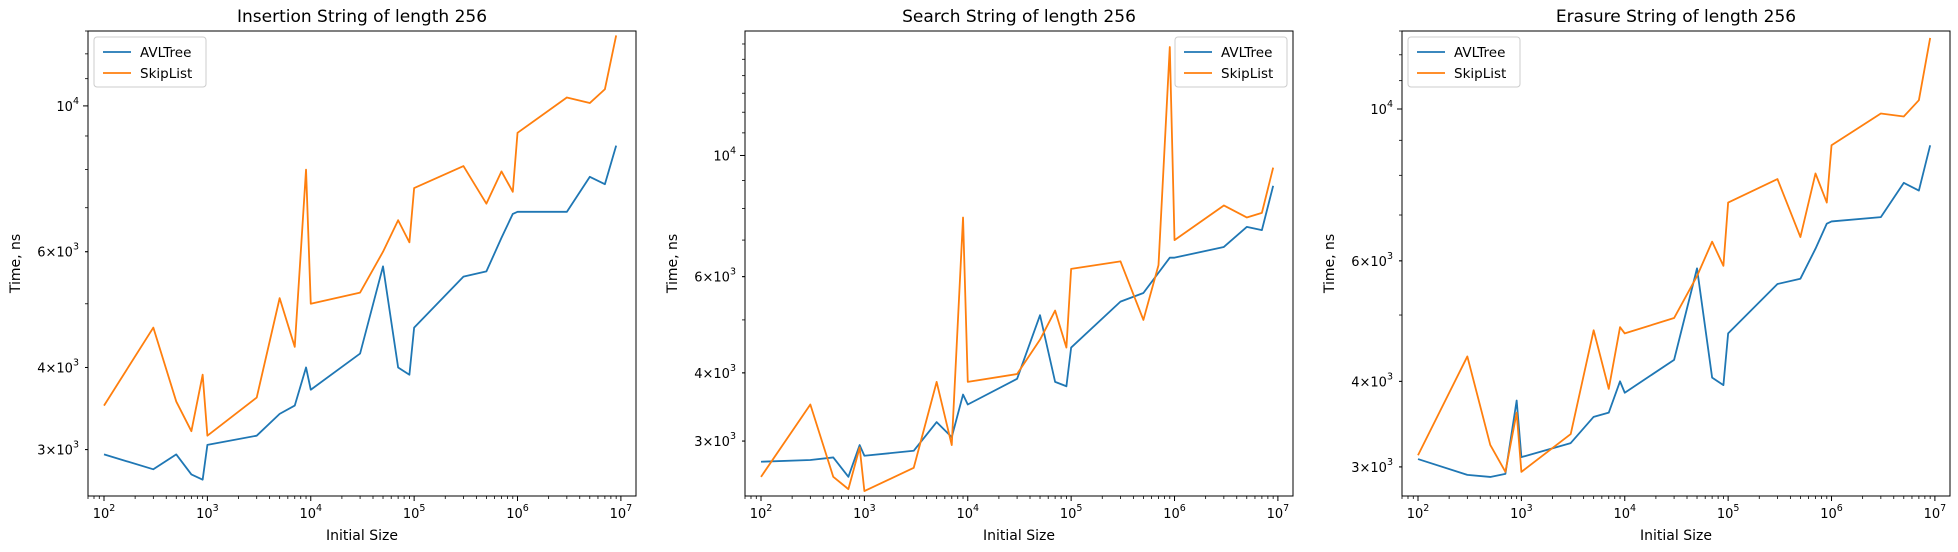 This screenshot has width=1958, height=552. What do you see at coordinates (1676, 17) in the screenshot?
I see `chart-title: Erasure String of length 256` at bounding box center [1676, 17].